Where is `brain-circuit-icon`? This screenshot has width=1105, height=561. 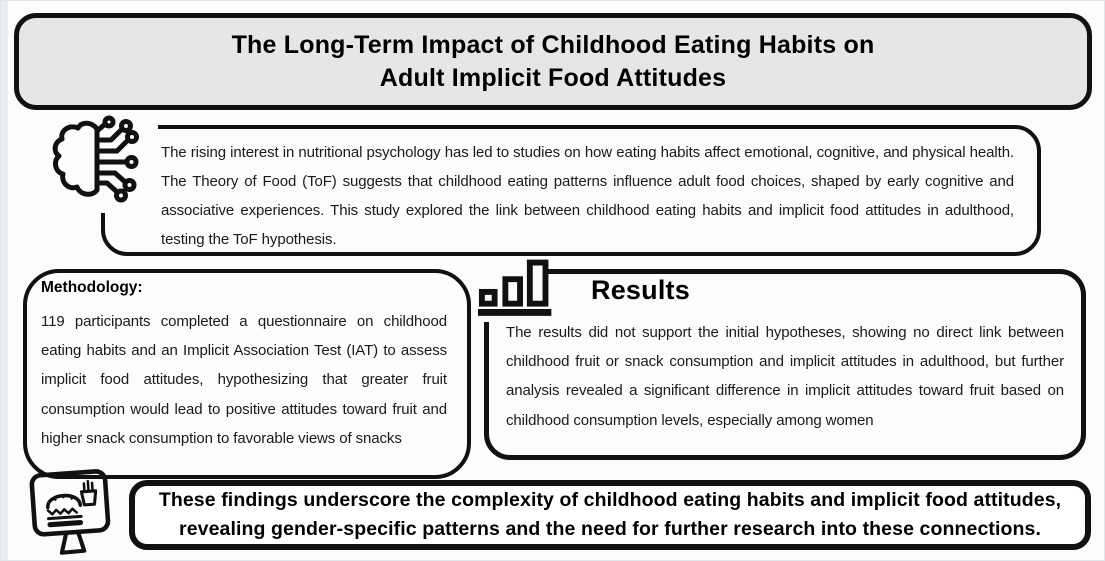 brain-circuit-icon is located at coordinates (104, 164).